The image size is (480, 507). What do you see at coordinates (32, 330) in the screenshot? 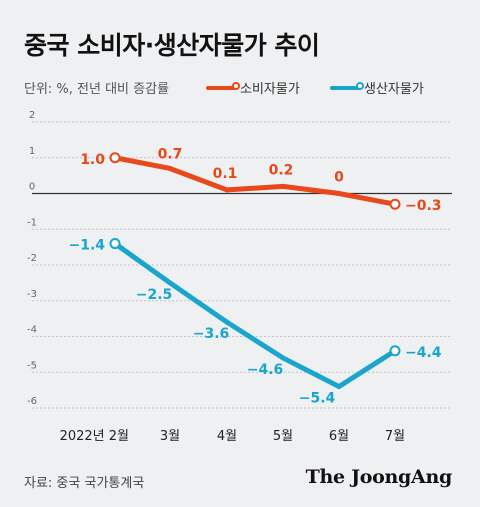
I see `y-tick-label: -4` at bounding box center [32, 330].